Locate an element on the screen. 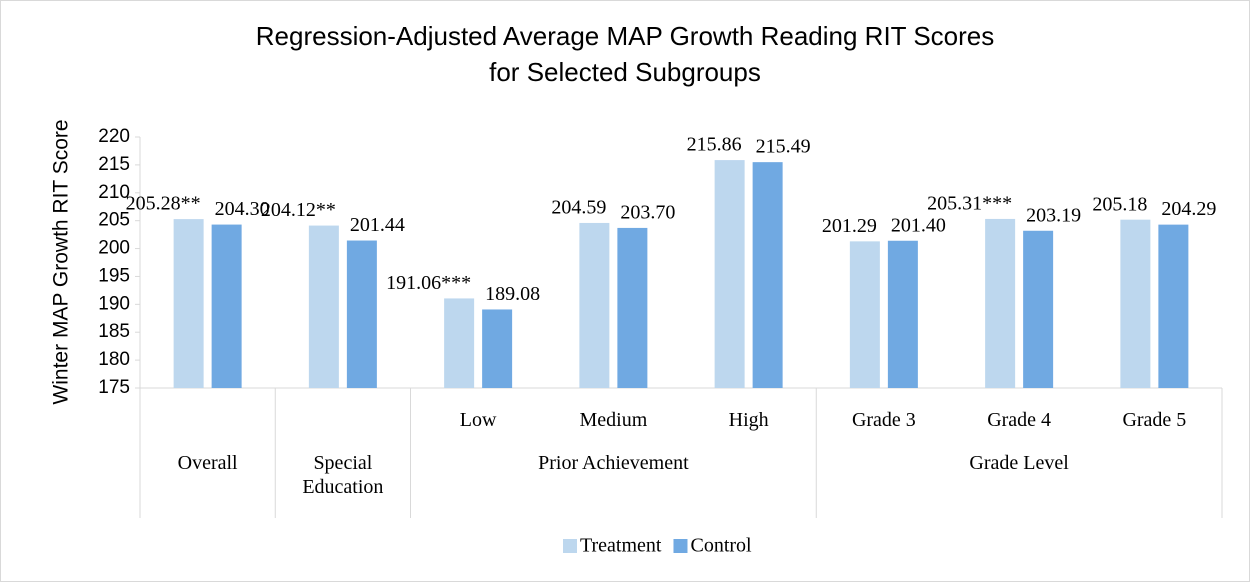 This screenshot has width=1250, height=582. group-label: Grade Level is located at coordinates (1019, 463).